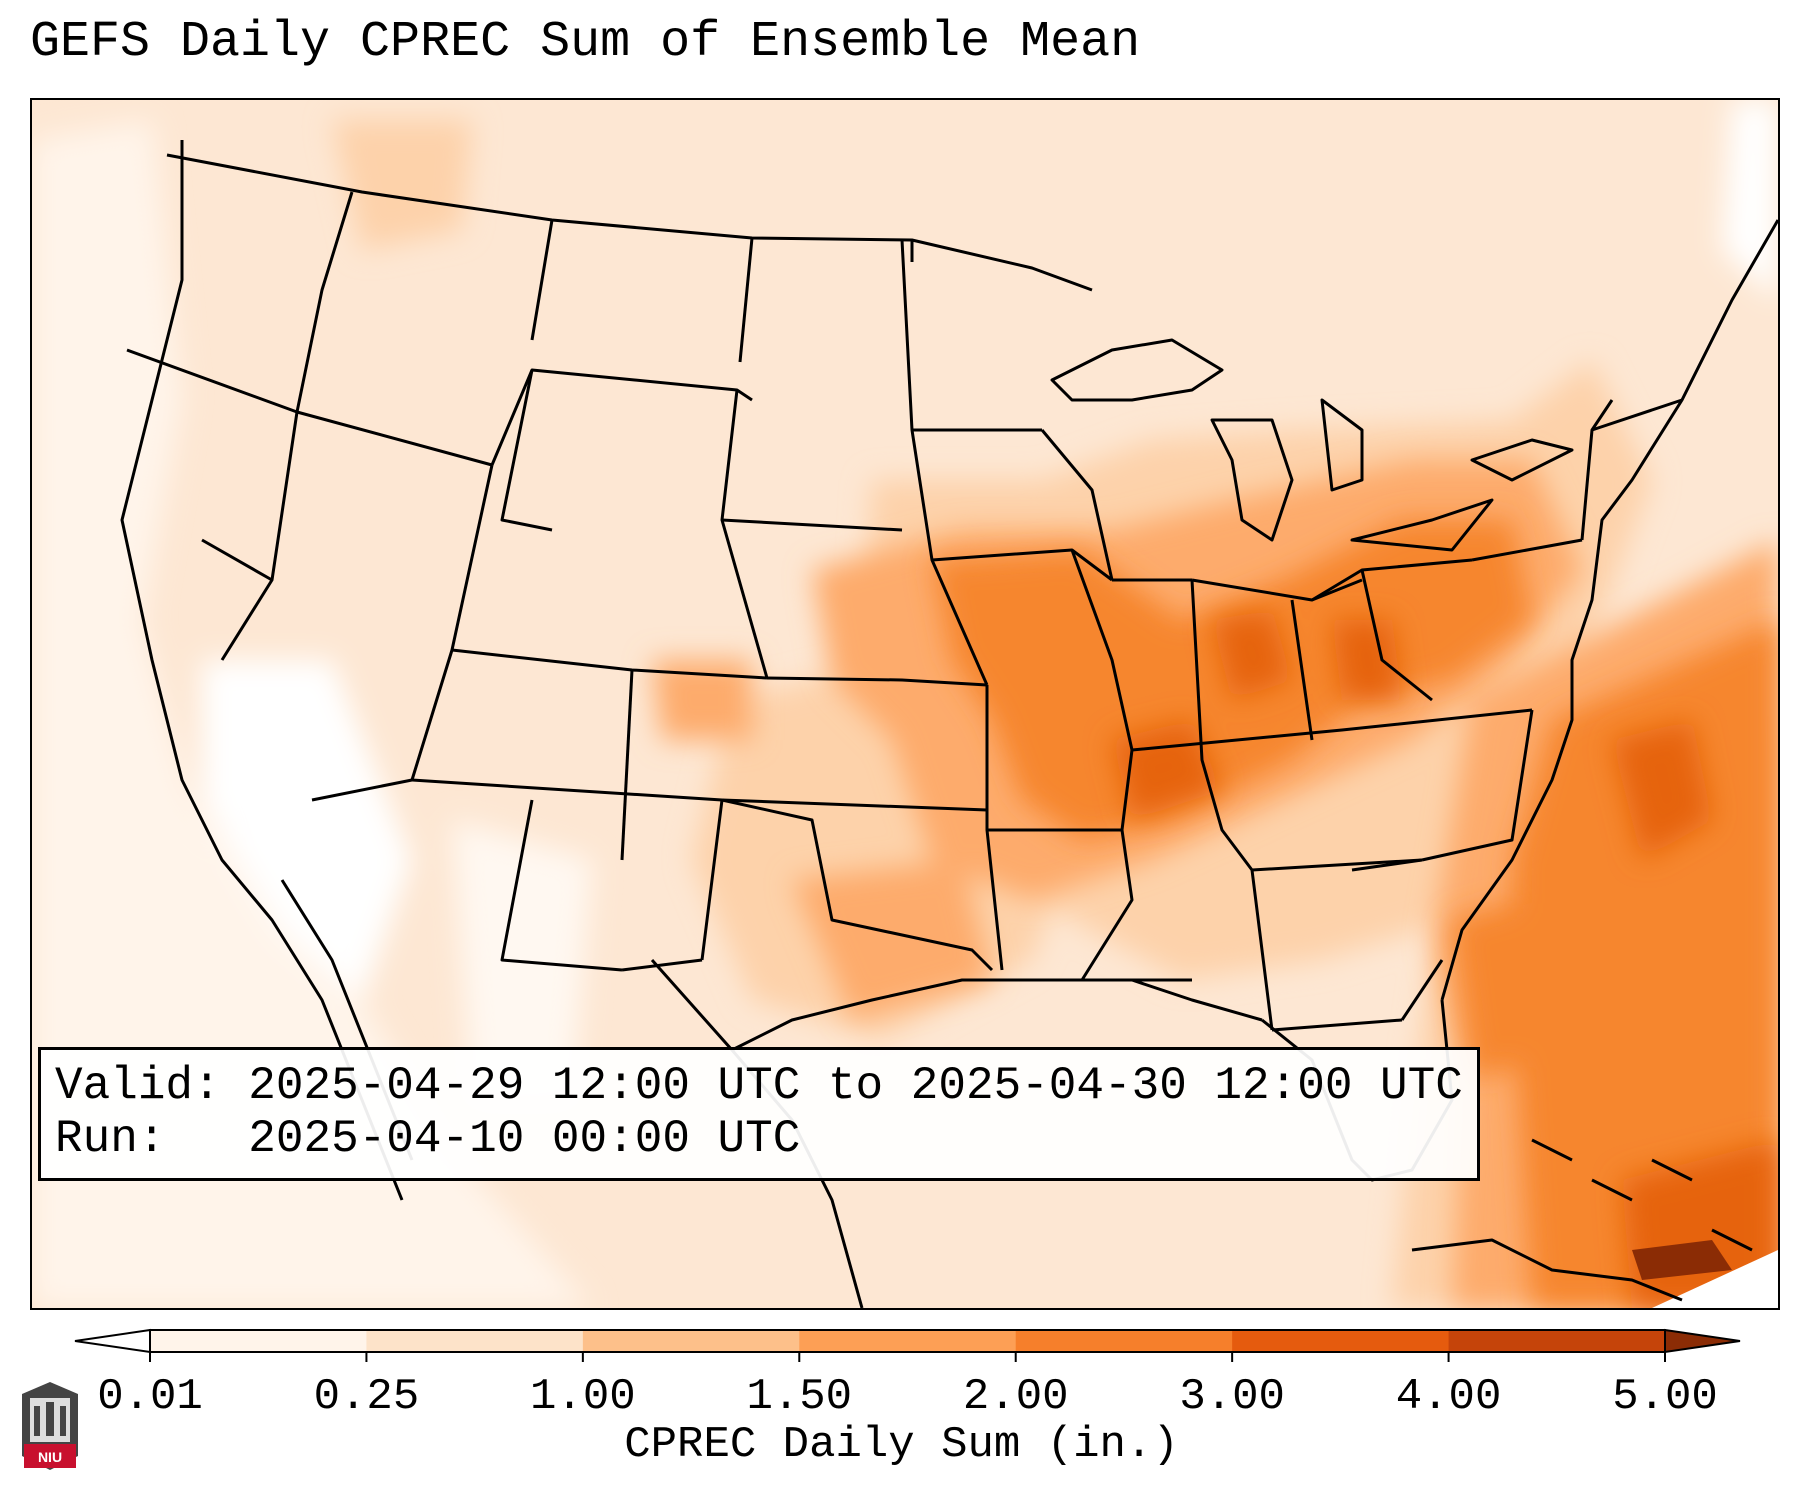 This screenshot has width=1803, height=1500. Describe the element at coordinates (1702, 1341) in the screenshot. I see `colorbar-over-arrow` at that location.